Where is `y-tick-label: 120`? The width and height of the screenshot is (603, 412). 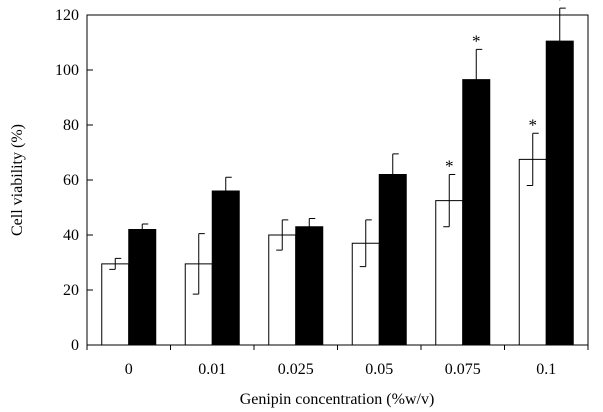 y-tick-label: 120 is located at coordinates (67, 15).